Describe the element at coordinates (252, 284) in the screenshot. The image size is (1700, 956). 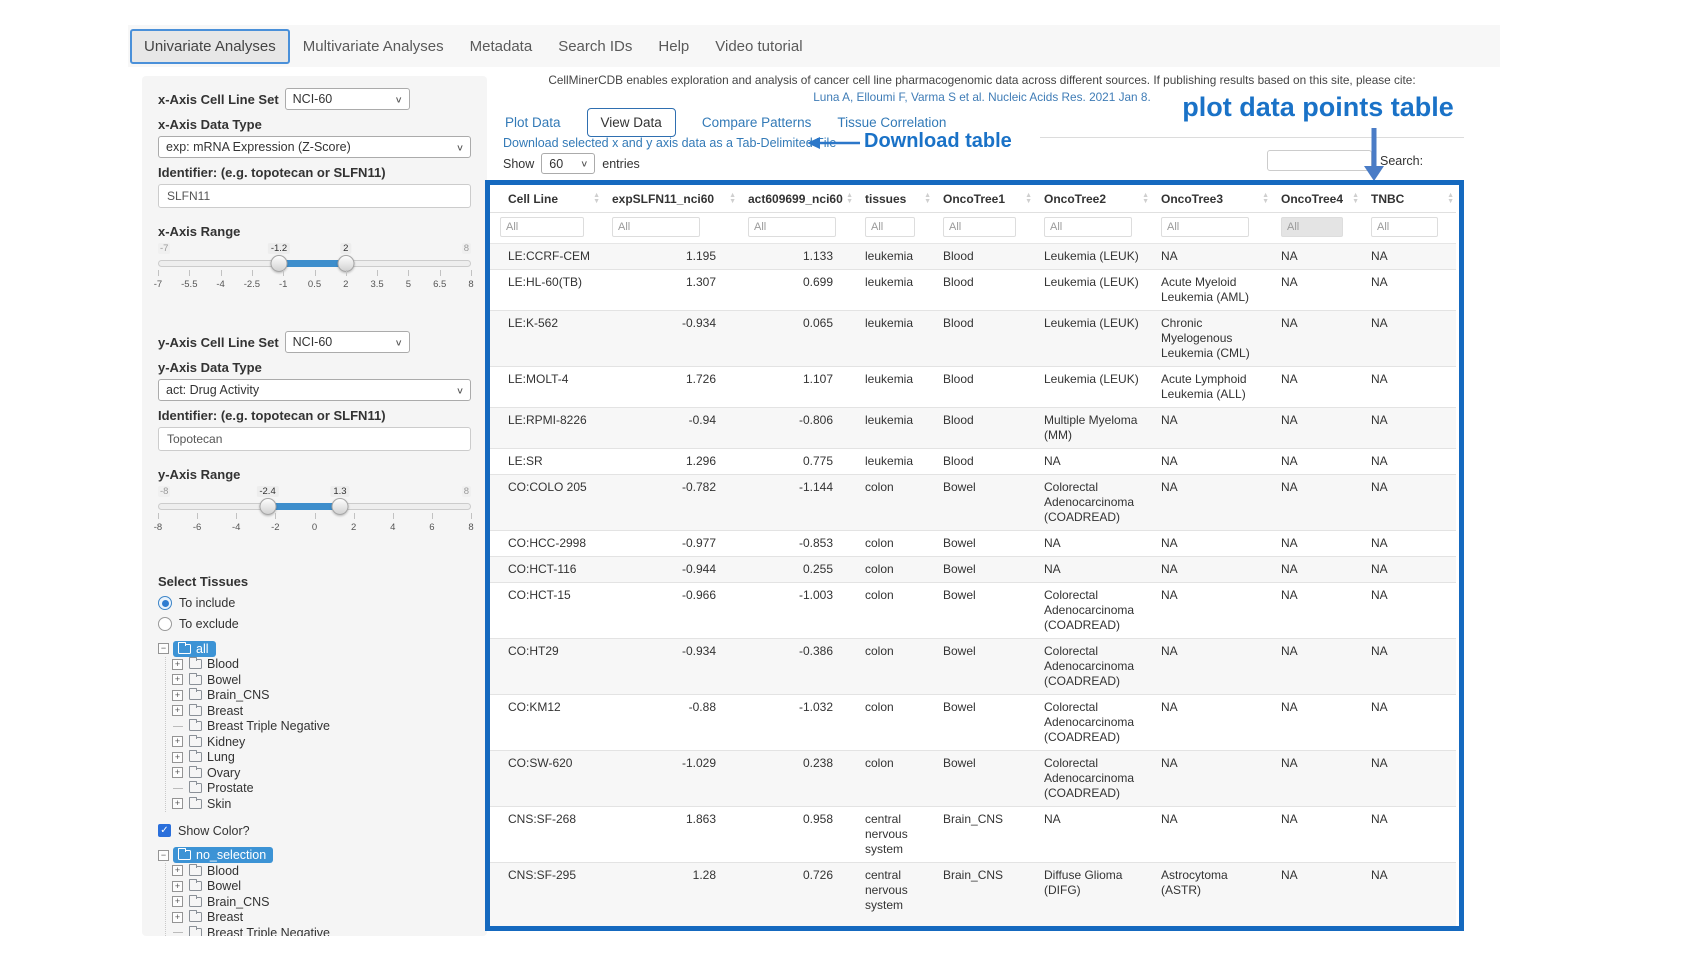
I see `slider-tick-label: -2.5` at that location.